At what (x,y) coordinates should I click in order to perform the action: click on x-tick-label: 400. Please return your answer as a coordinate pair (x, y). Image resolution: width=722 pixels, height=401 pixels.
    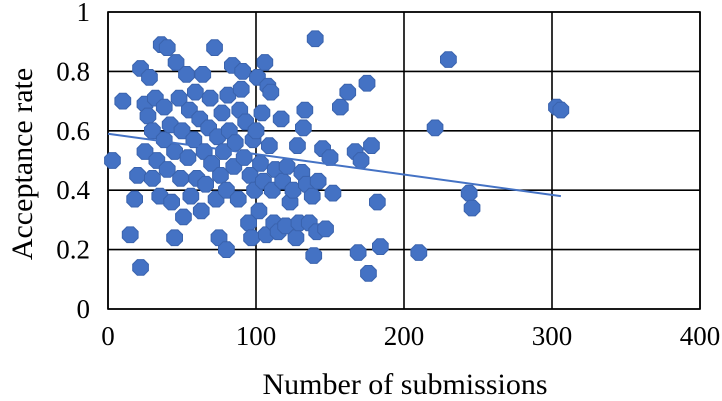
    Looking at the image, I should click on (700, 336).